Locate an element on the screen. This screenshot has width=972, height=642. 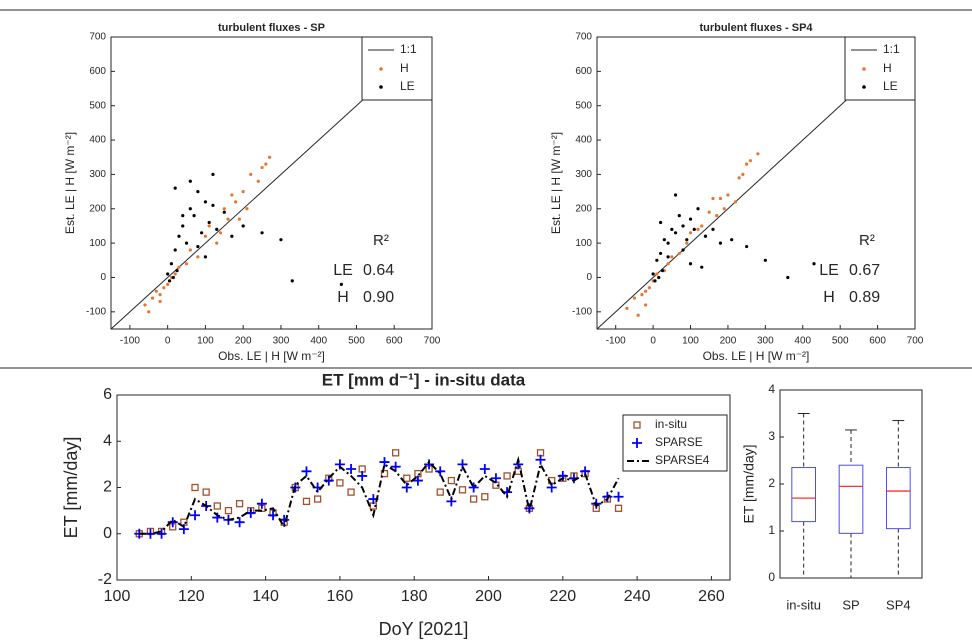
x-tick-label: 260 is located at coordinates (711, 596).